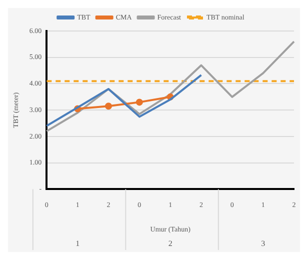 The height and width of the screenshot is (260, 308). Describe the element at coordinates (170, 243) in the screenshot. I see `text: 2` at that location.